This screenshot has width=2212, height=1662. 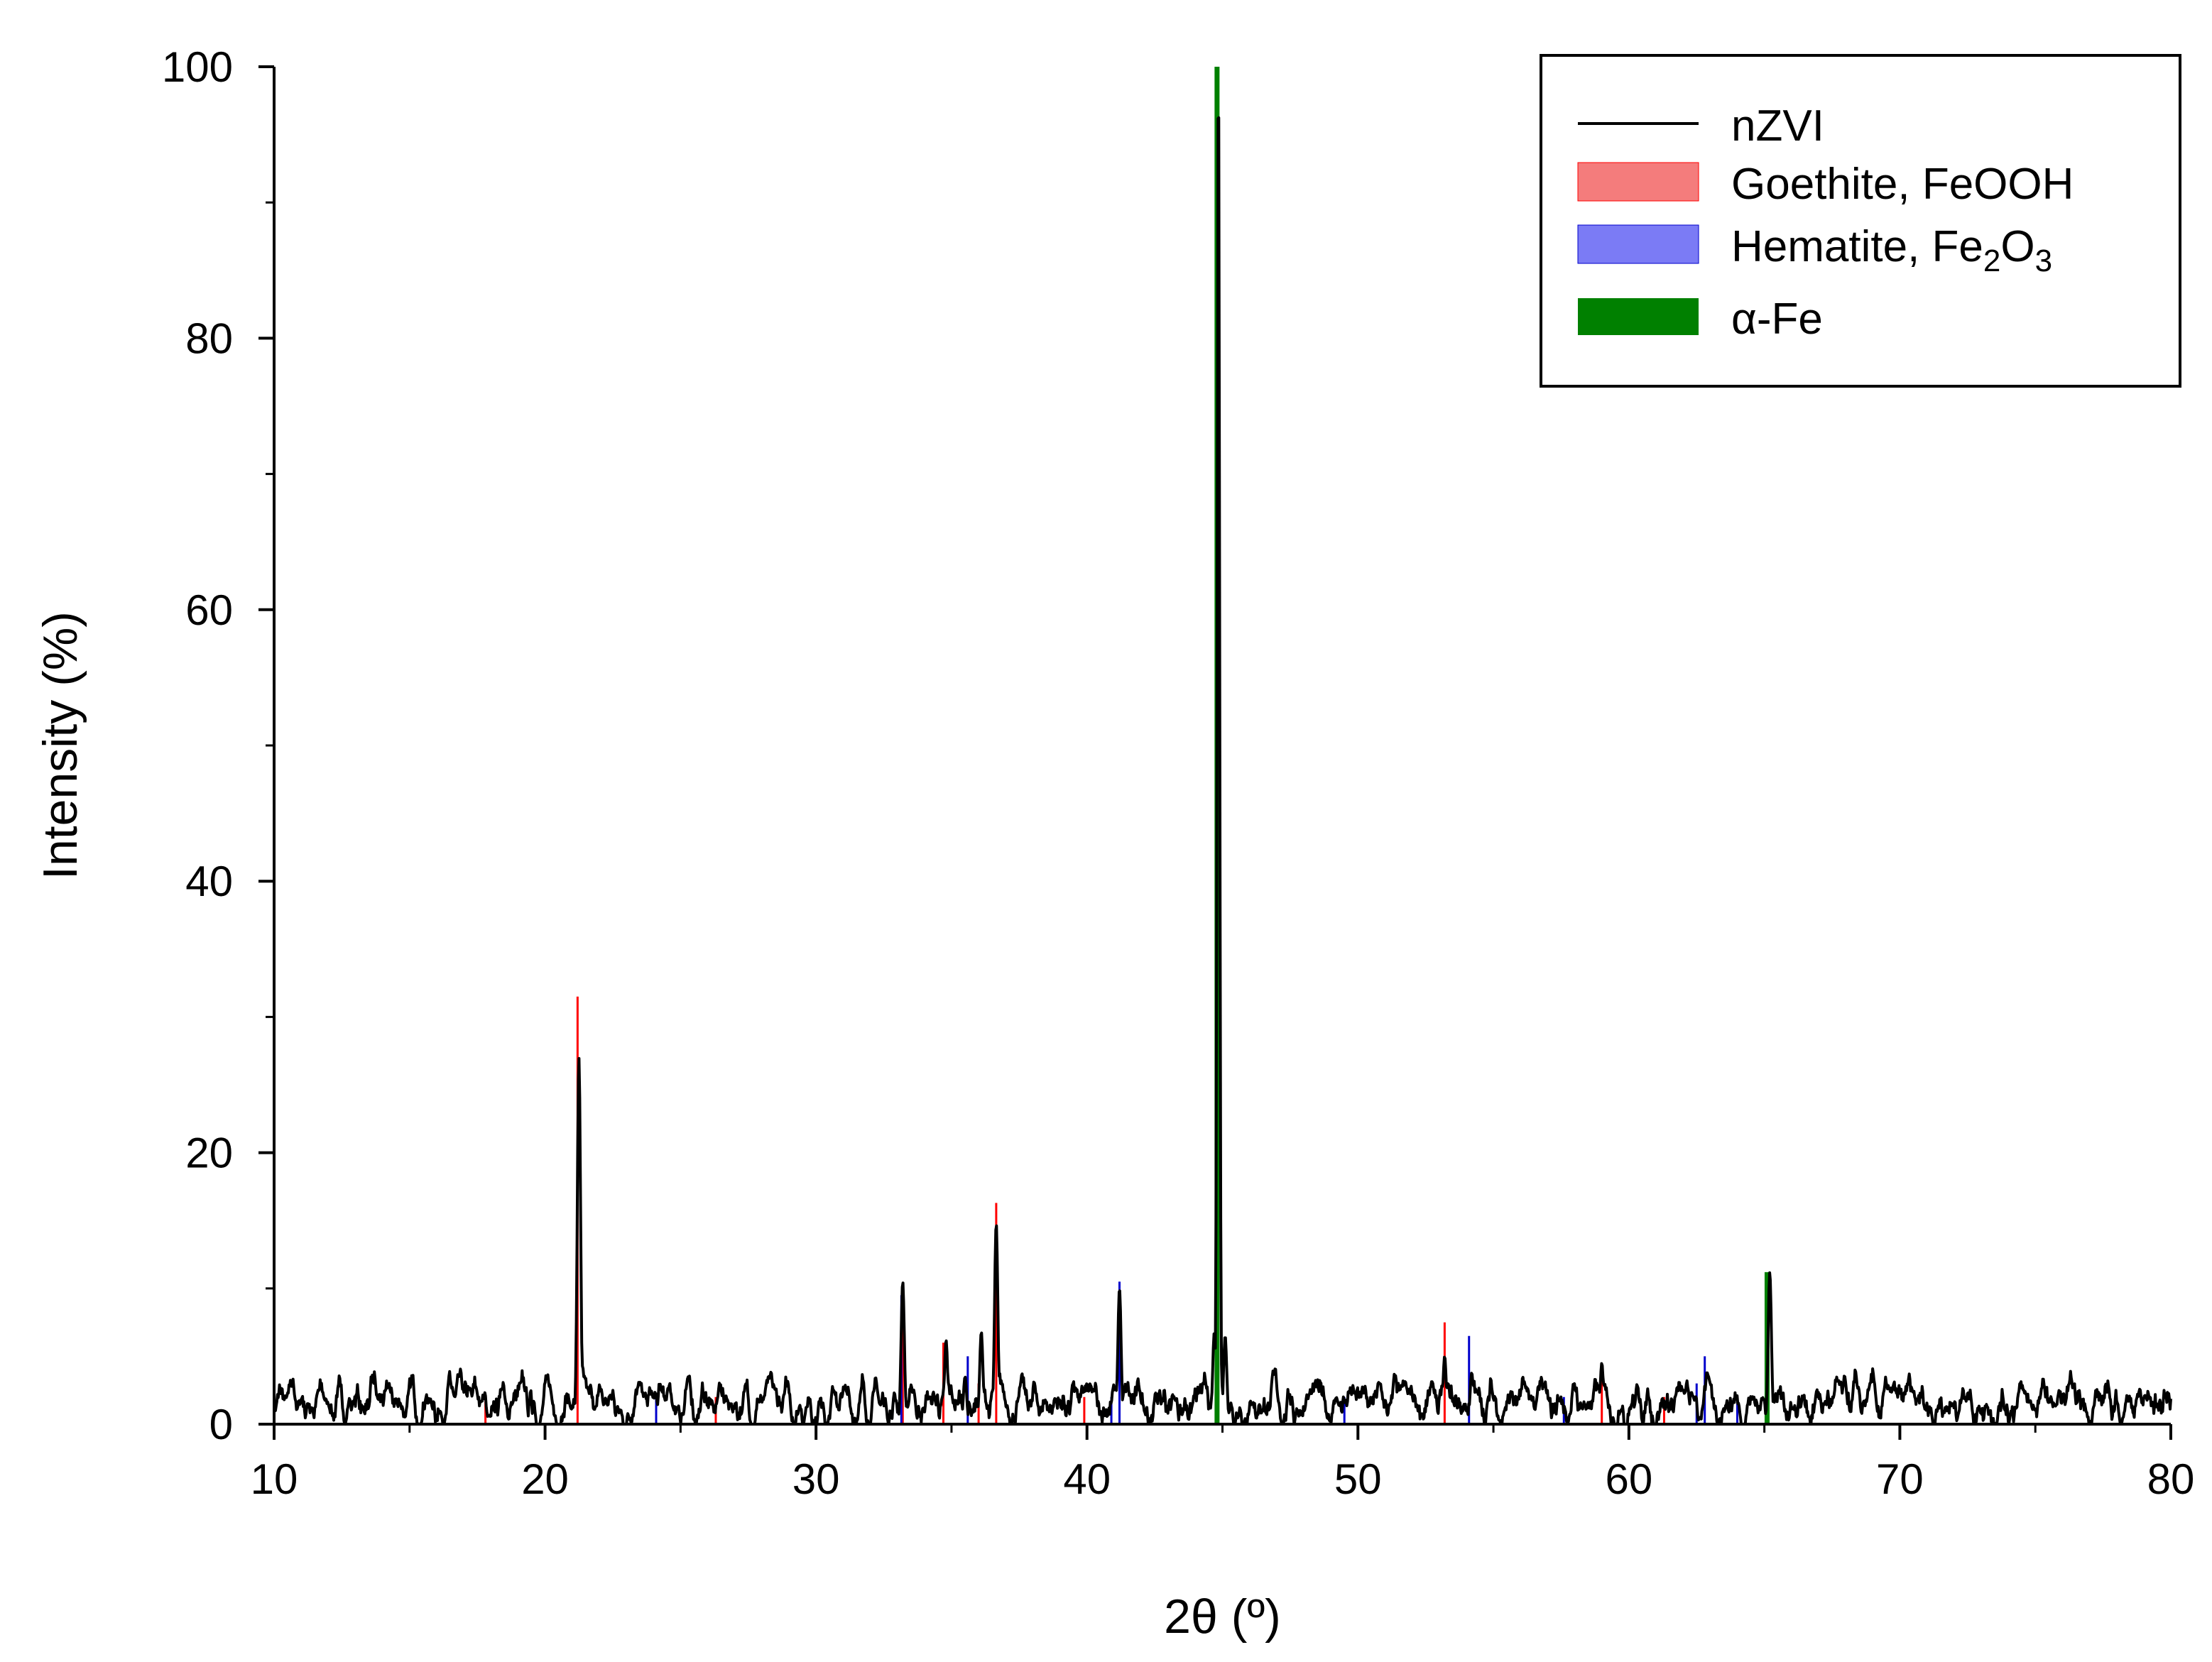 I want to click on legend-hematite-mid: O, so click(x=2017, y=246).